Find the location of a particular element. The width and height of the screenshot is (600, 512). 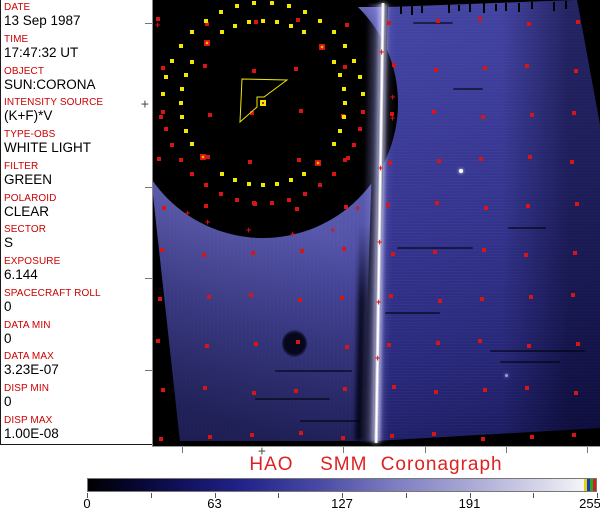

bright-dot-artifact is located at coordinates (506, 375).